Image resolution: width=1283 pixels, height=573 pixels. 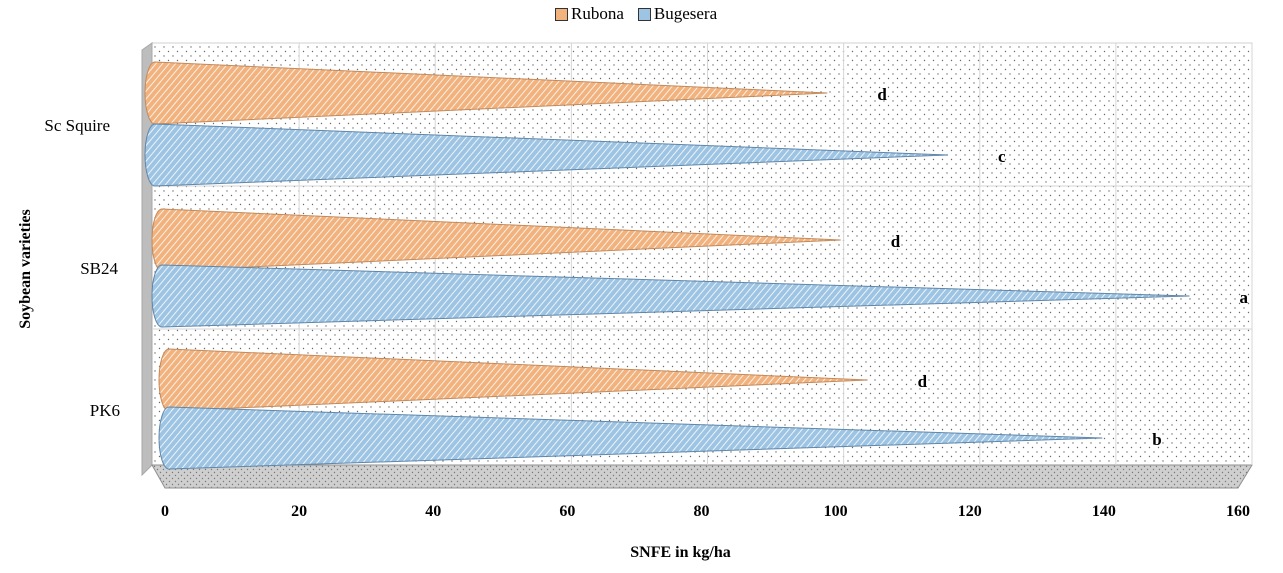 I want to click on x-tick-label: 160, so click(x=1238, y=511).